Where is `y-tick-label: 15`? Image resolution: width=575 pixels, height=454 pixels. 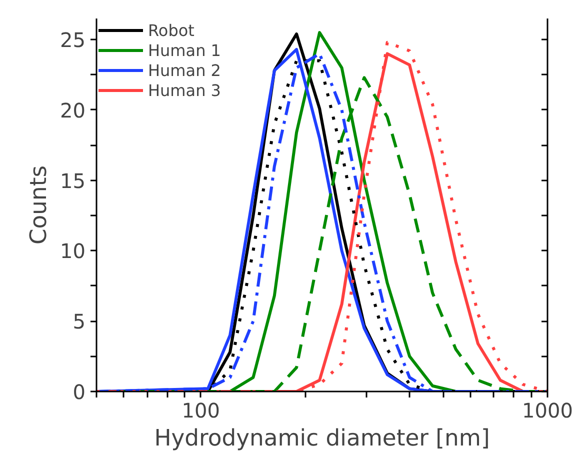
y-tick-label: 15 is located at coordinates (73, 180).